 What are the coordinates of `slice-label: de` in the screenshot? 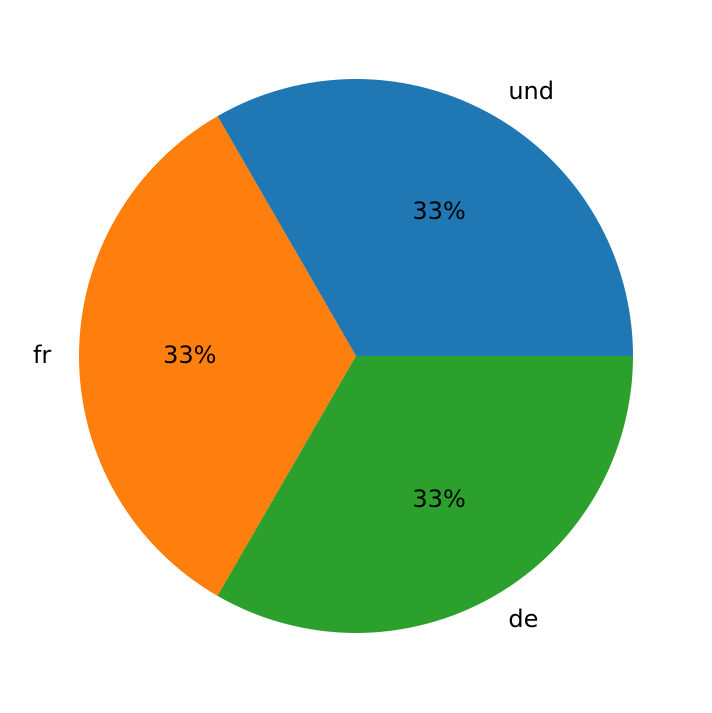 It's located at (523, 619).